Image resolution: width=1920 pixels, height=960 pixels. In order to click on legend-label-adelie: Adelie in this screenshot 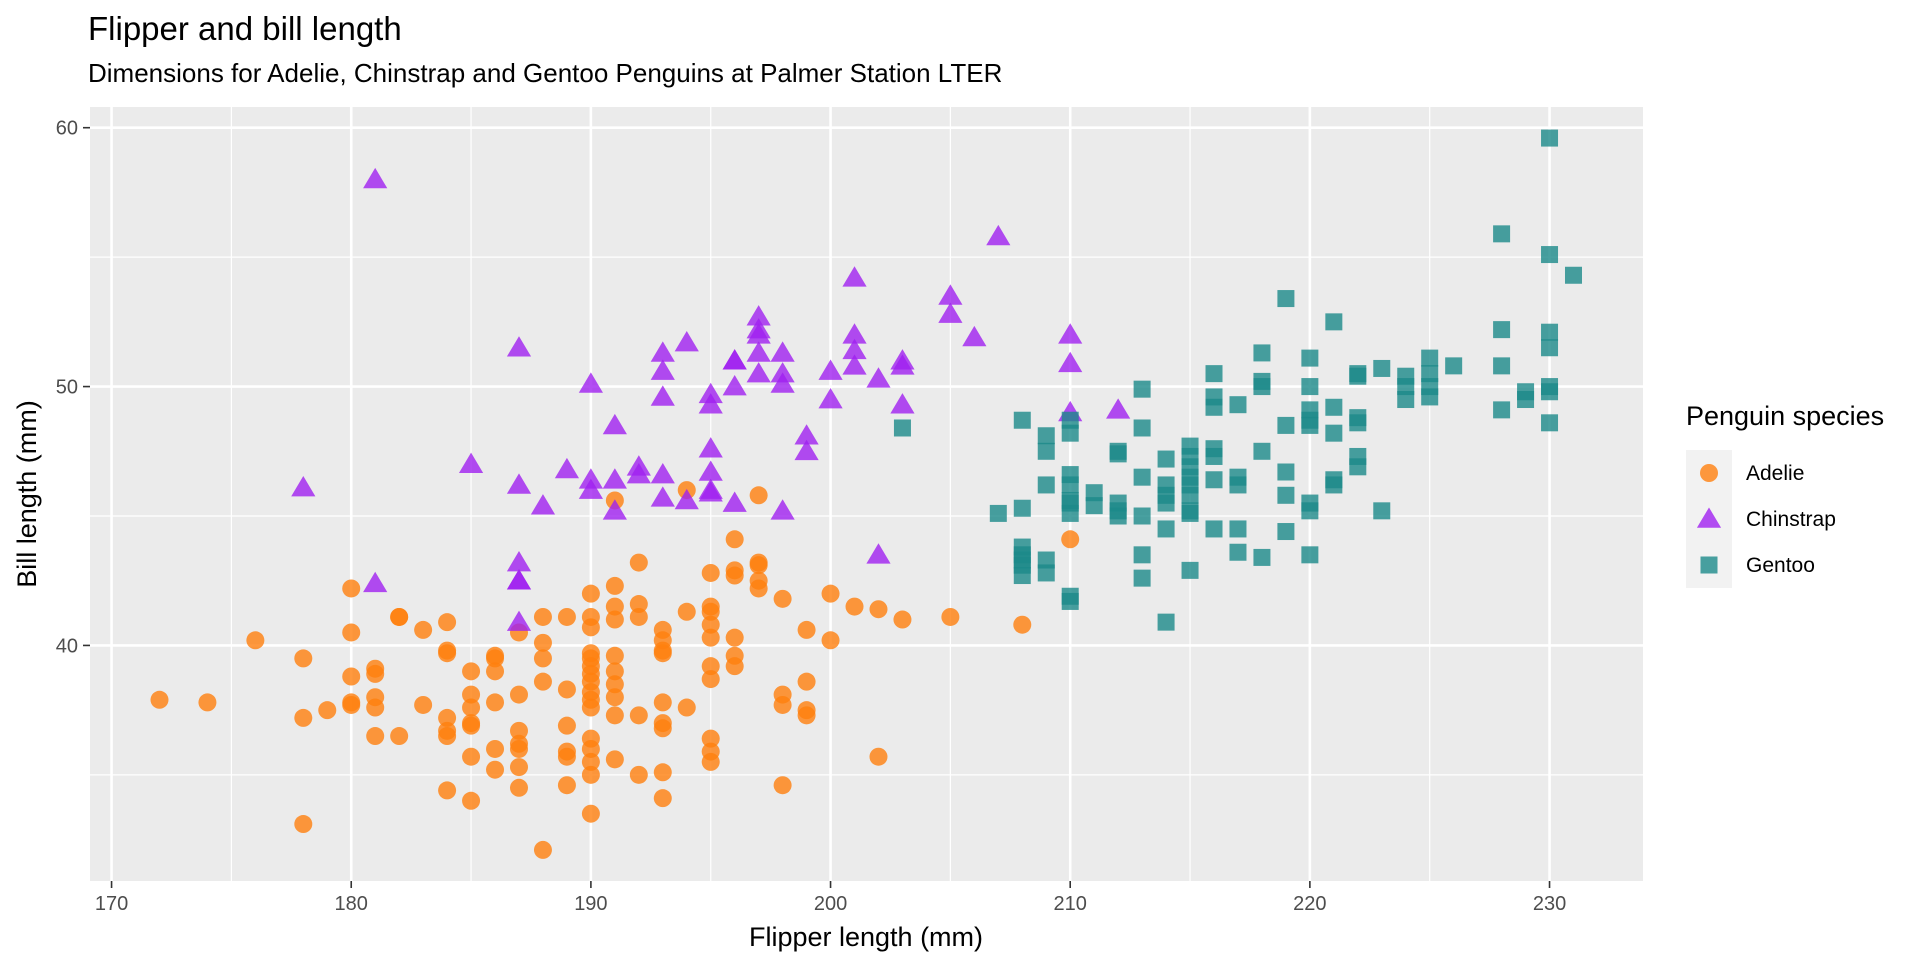, I will do `click(1775, 473)`.